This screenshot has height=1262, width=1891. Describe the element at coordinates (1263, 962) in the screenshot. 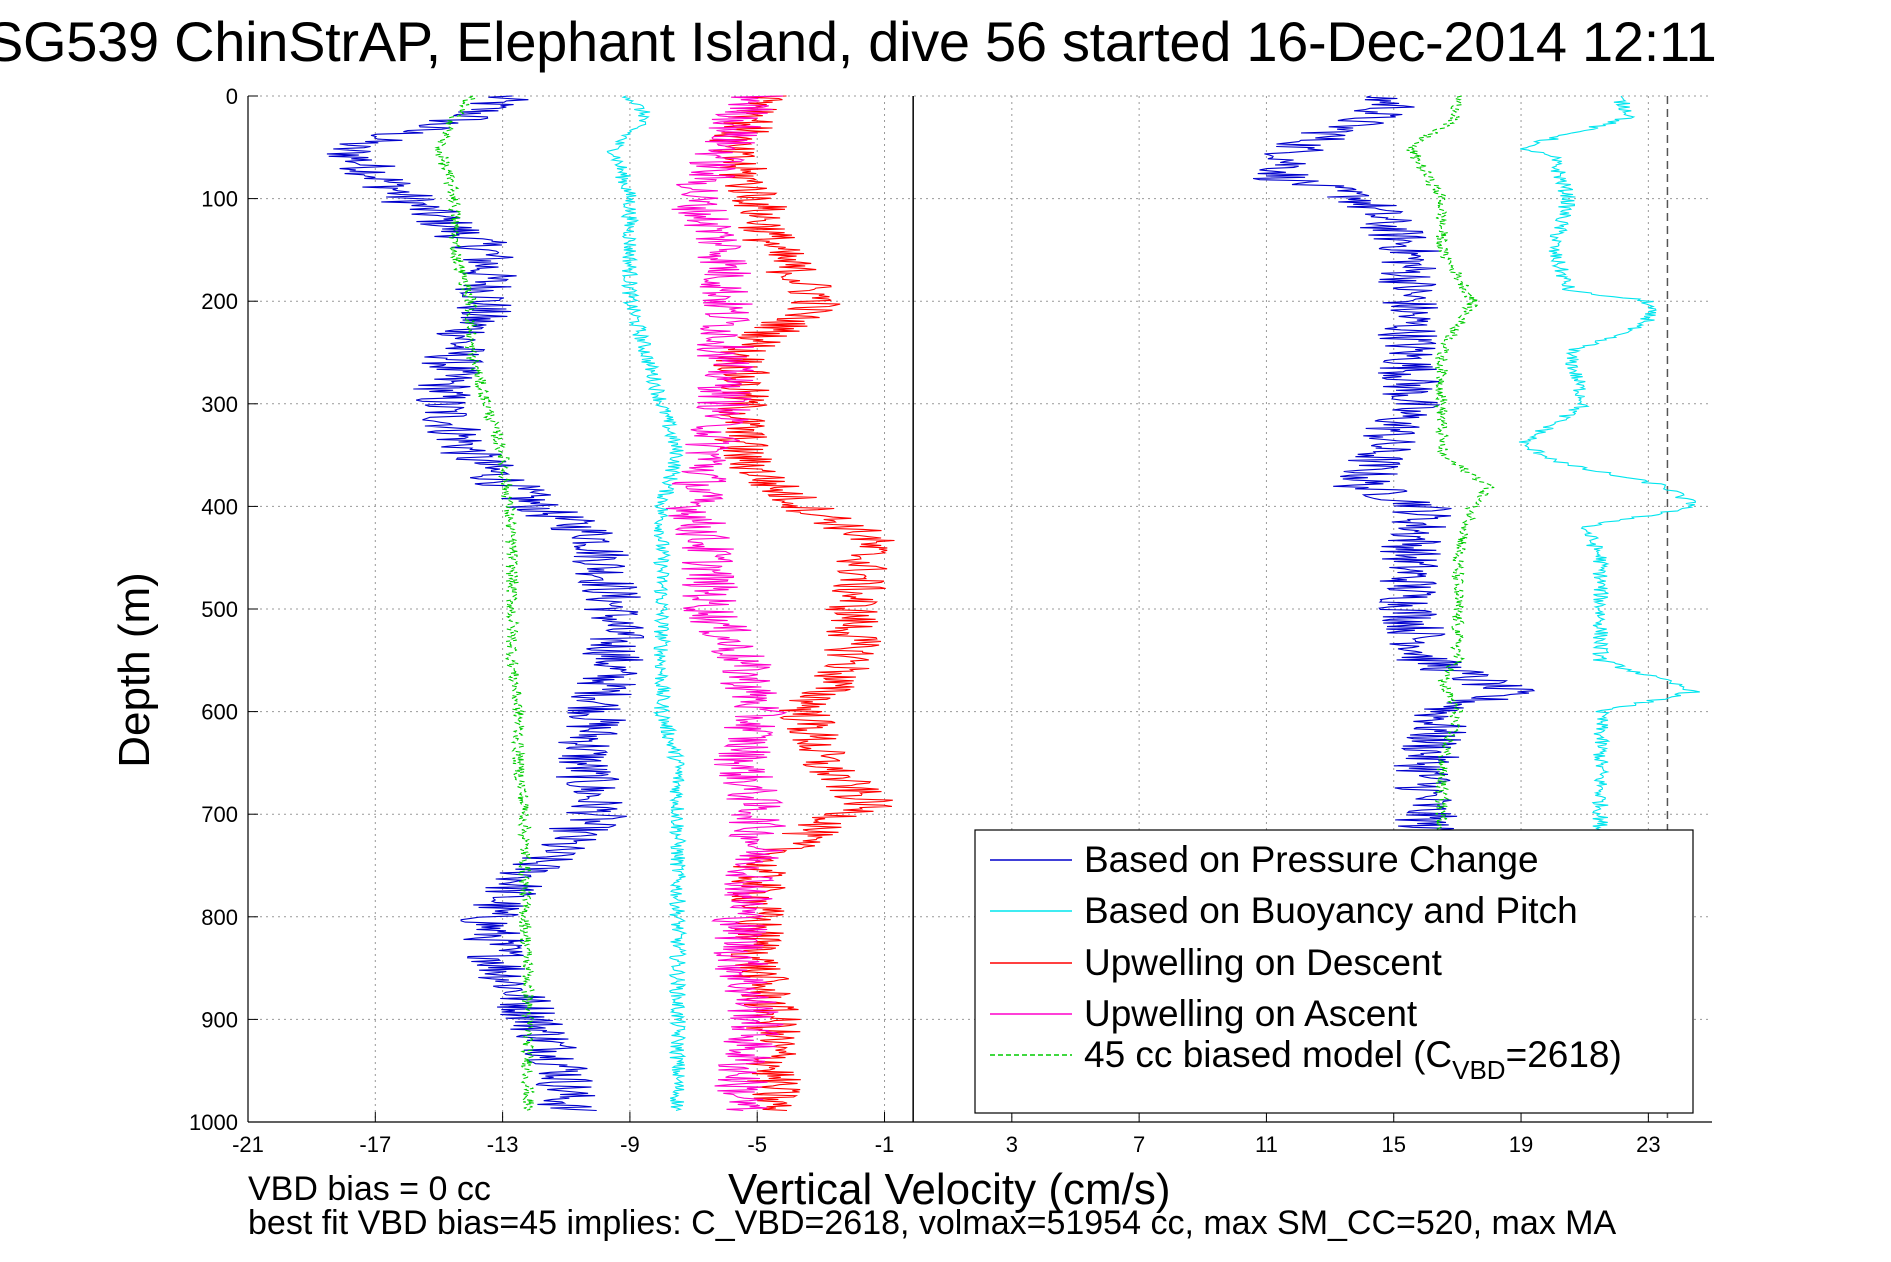

I see `legend-label-descent: Upwelling on Descent` at that location.